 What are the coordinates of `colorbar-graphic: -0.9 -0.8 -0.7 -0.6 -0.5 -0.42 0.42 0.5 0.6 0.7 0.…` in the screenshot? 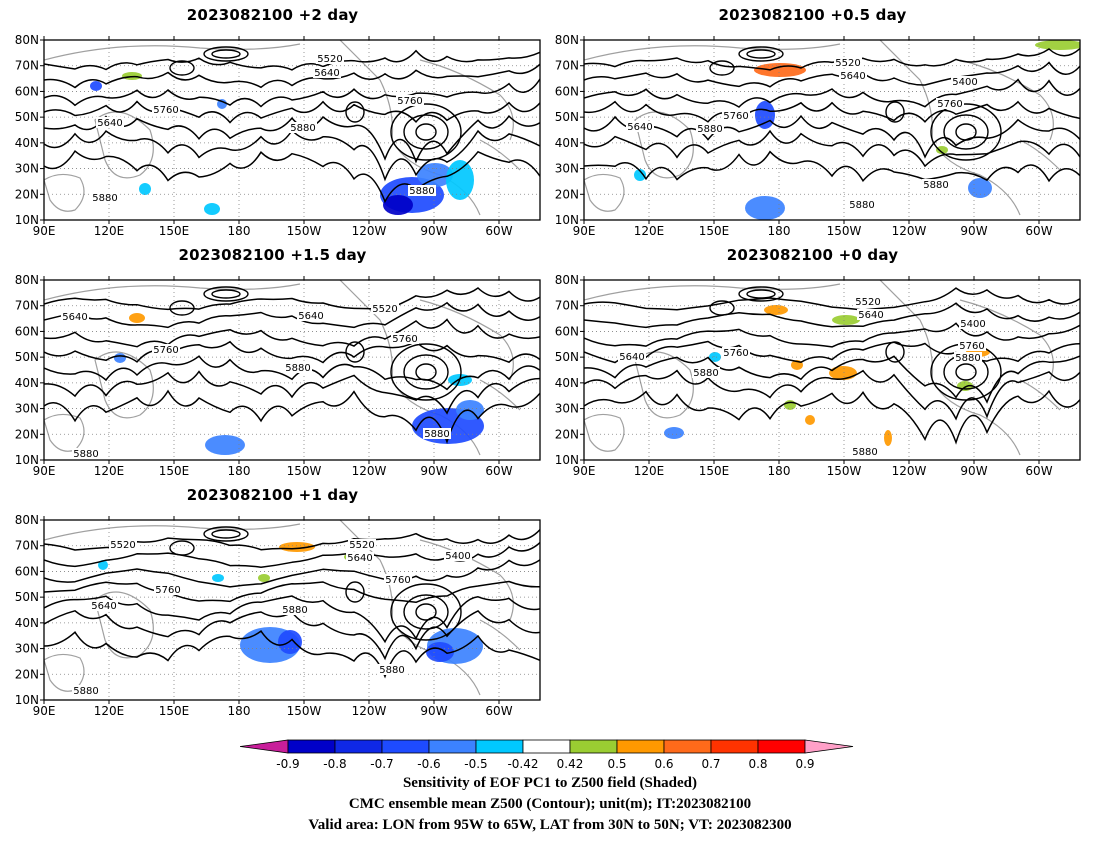 It's located at (546, 755).